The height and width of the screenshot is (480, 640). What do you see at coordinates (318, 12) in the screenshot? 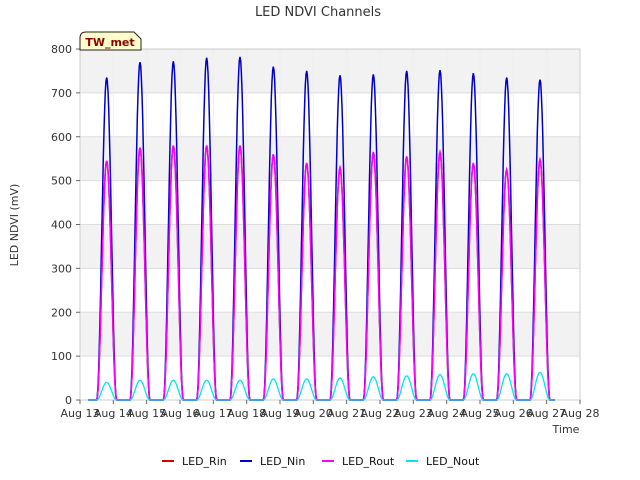
I see `chart-title: LED NDVI Channels` at bounding box center [318, 12].